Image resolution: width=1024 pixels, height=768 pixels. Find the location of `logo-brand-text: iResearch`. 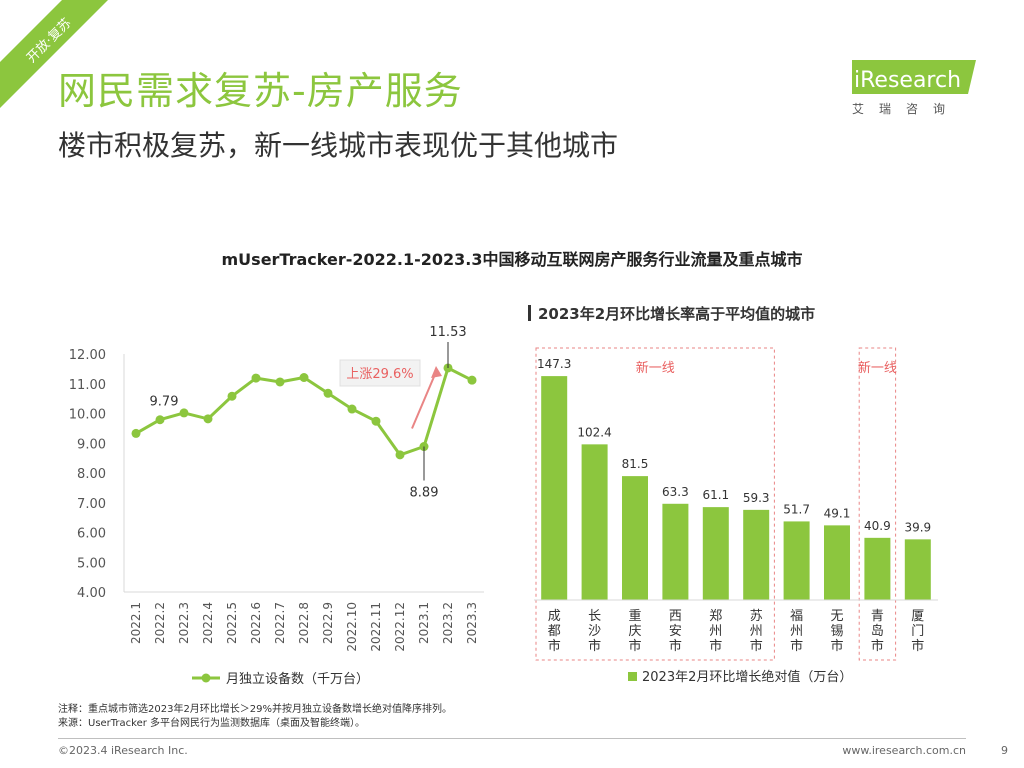

logo-brand-text: iResearch is located at coordinates (907, 80).